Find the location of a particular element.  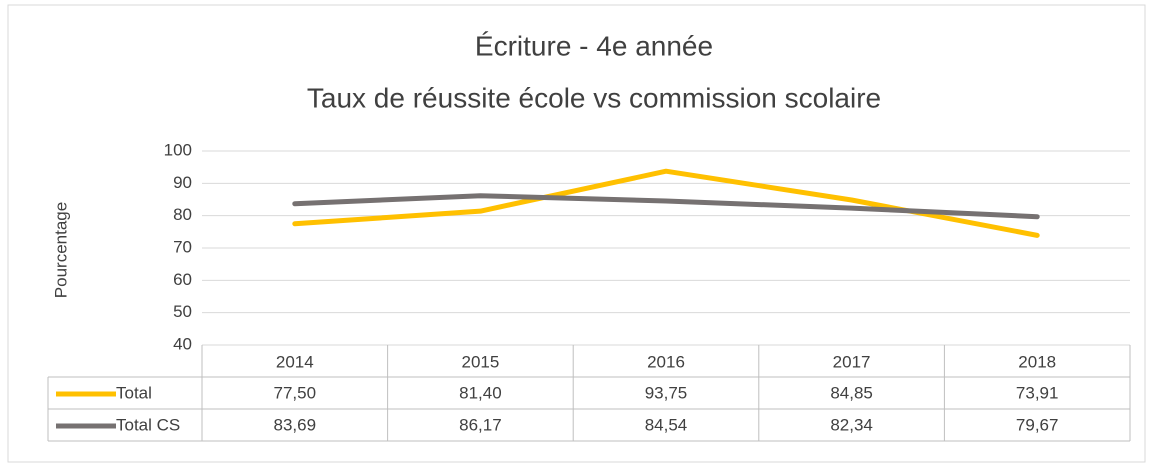

y-tick-label: 100 is located at coordinates (178, 149).